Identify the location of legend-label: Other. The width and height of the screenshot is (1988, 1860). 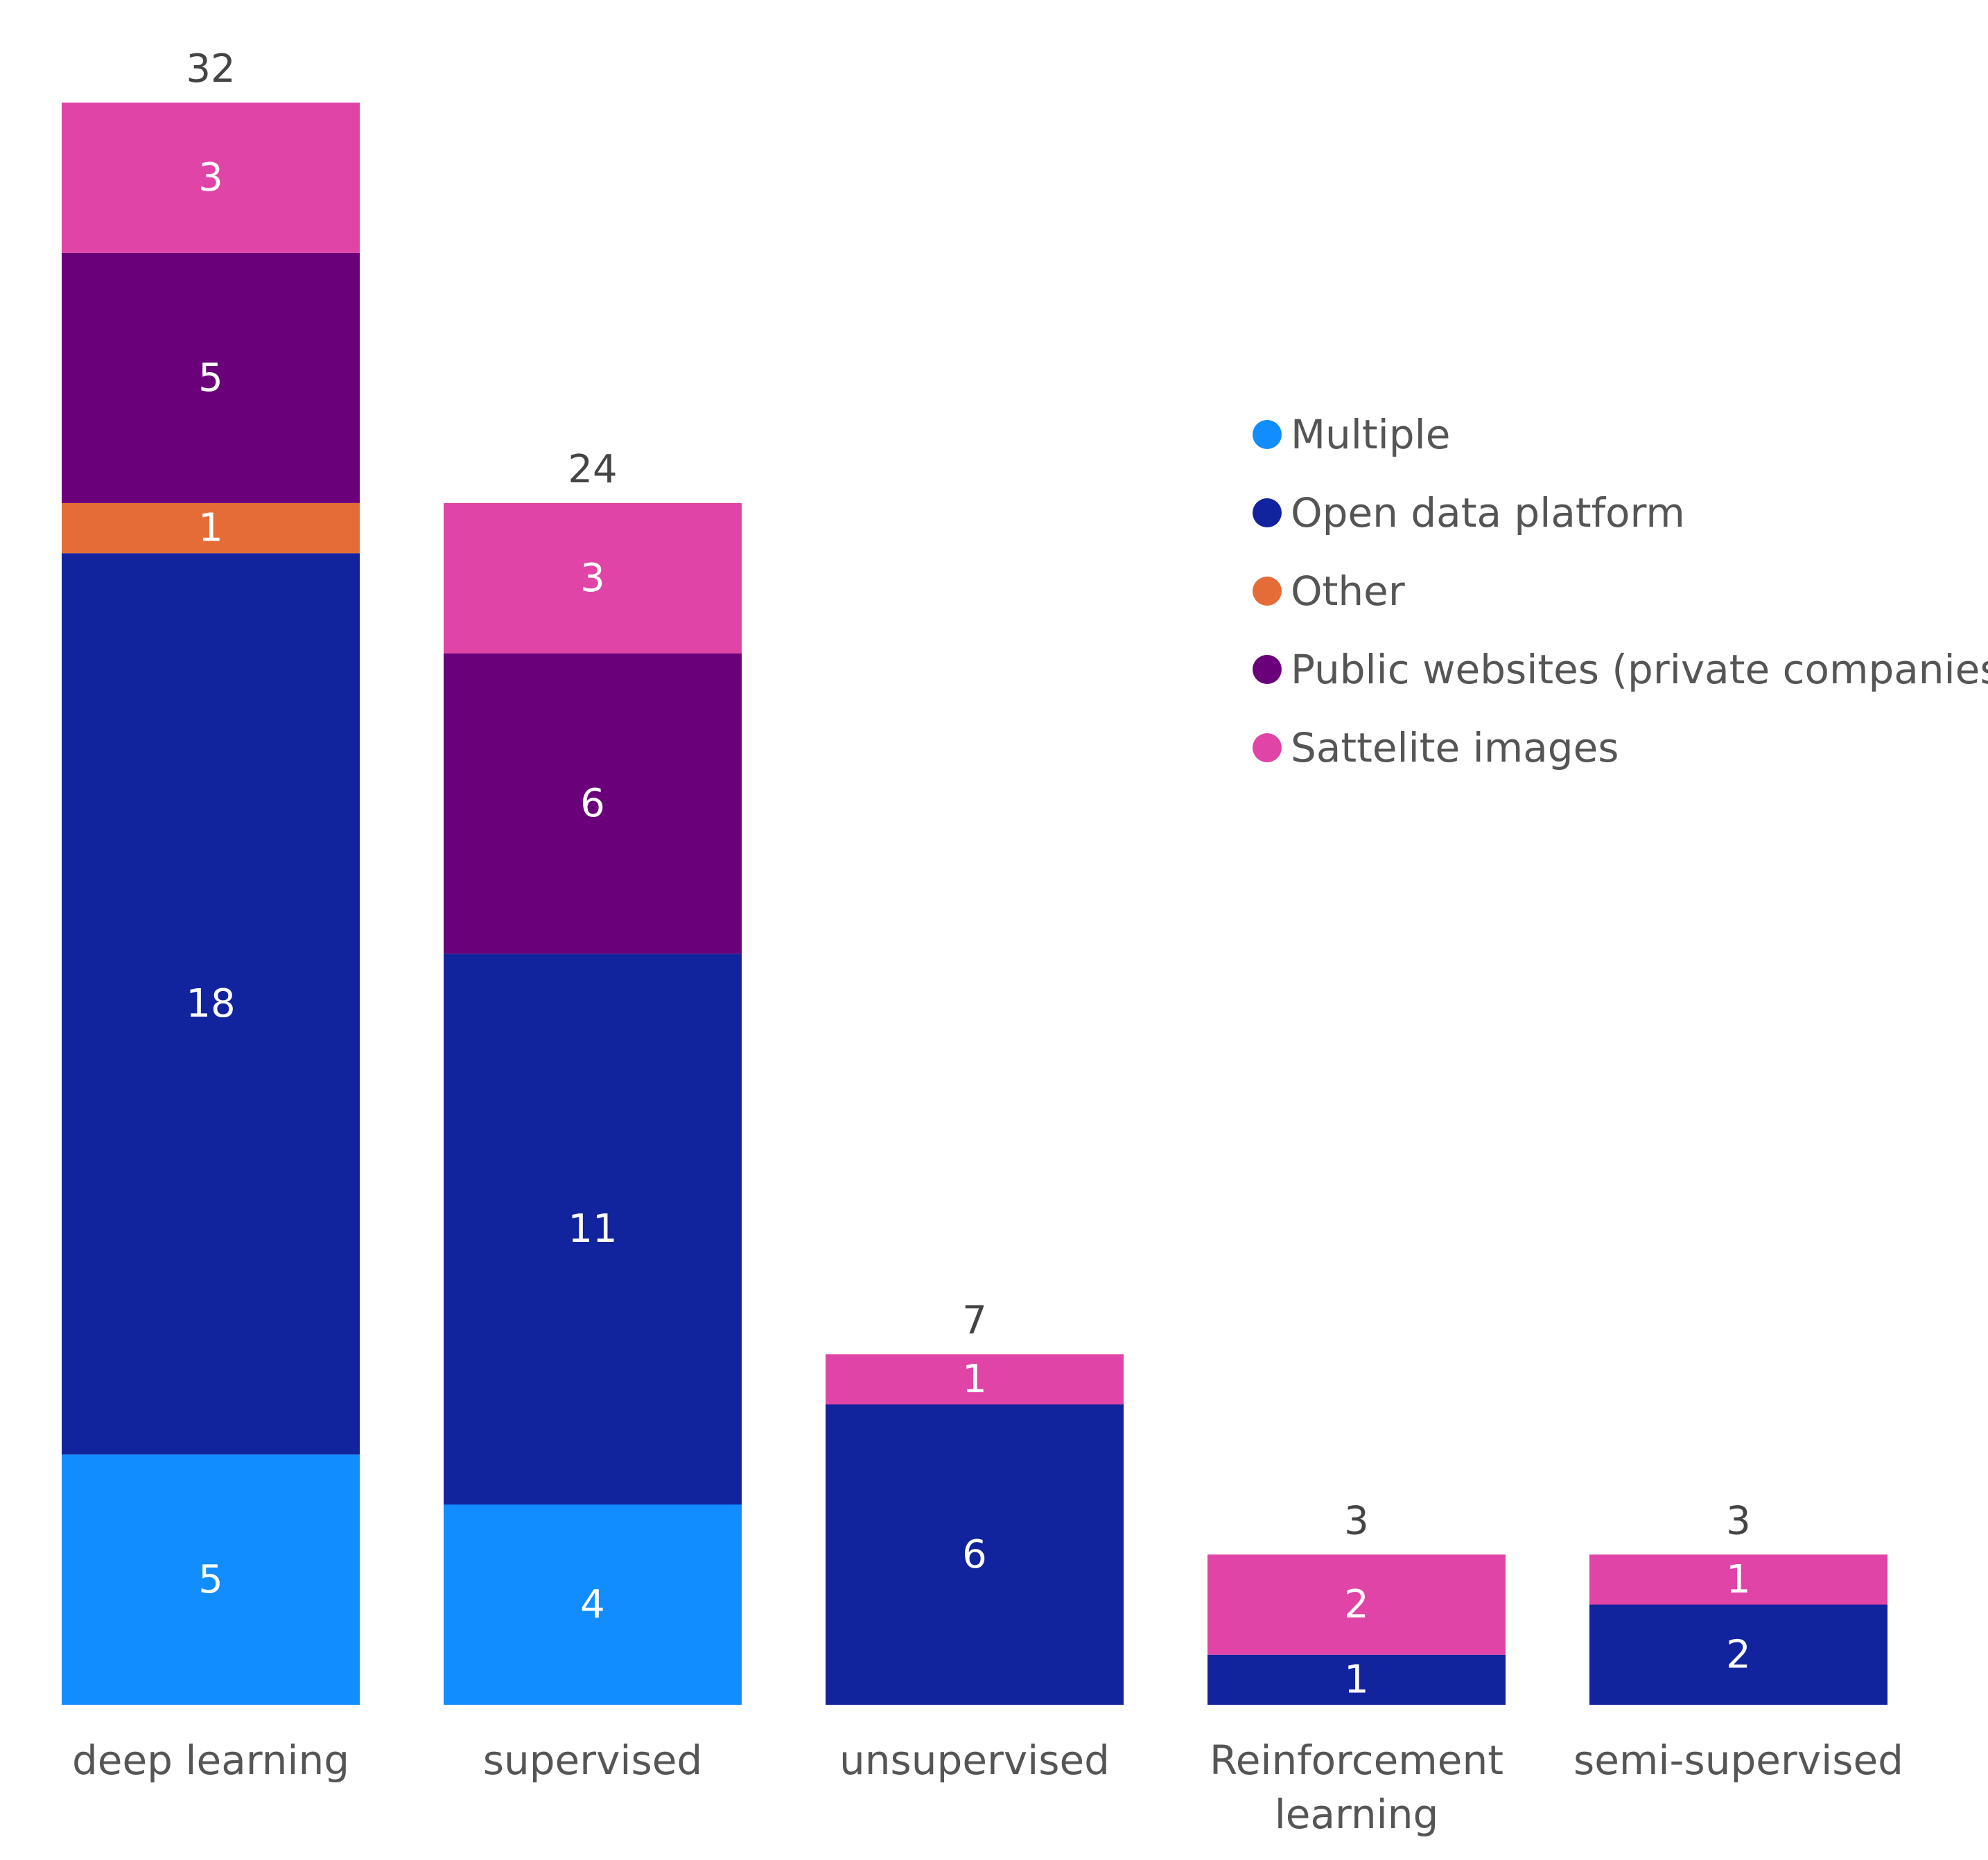
(1348, 592).